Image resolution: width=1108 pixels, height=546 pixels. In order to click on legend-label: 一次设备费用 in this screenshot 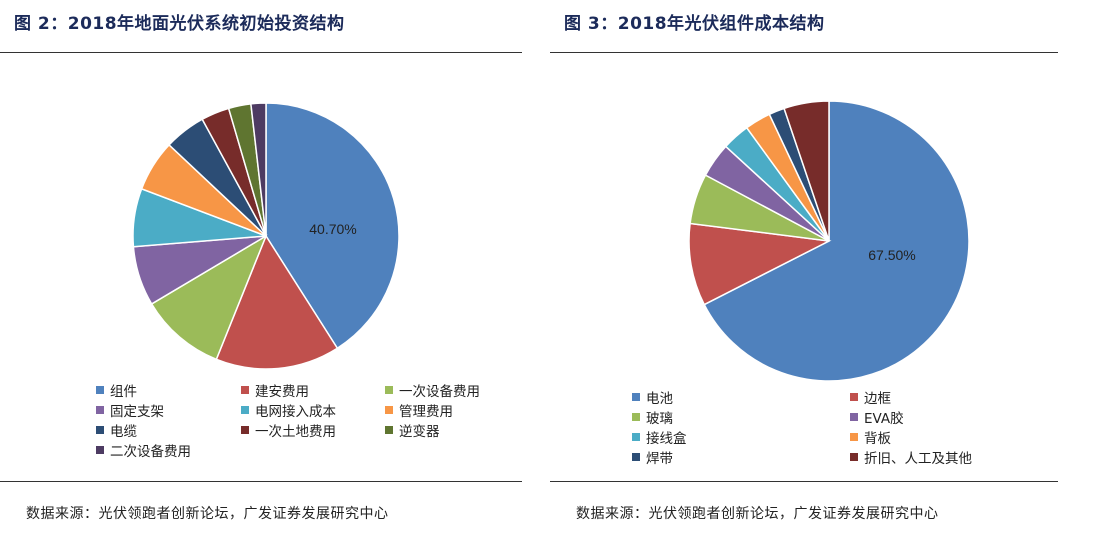, I will do `click(439, 392)`.